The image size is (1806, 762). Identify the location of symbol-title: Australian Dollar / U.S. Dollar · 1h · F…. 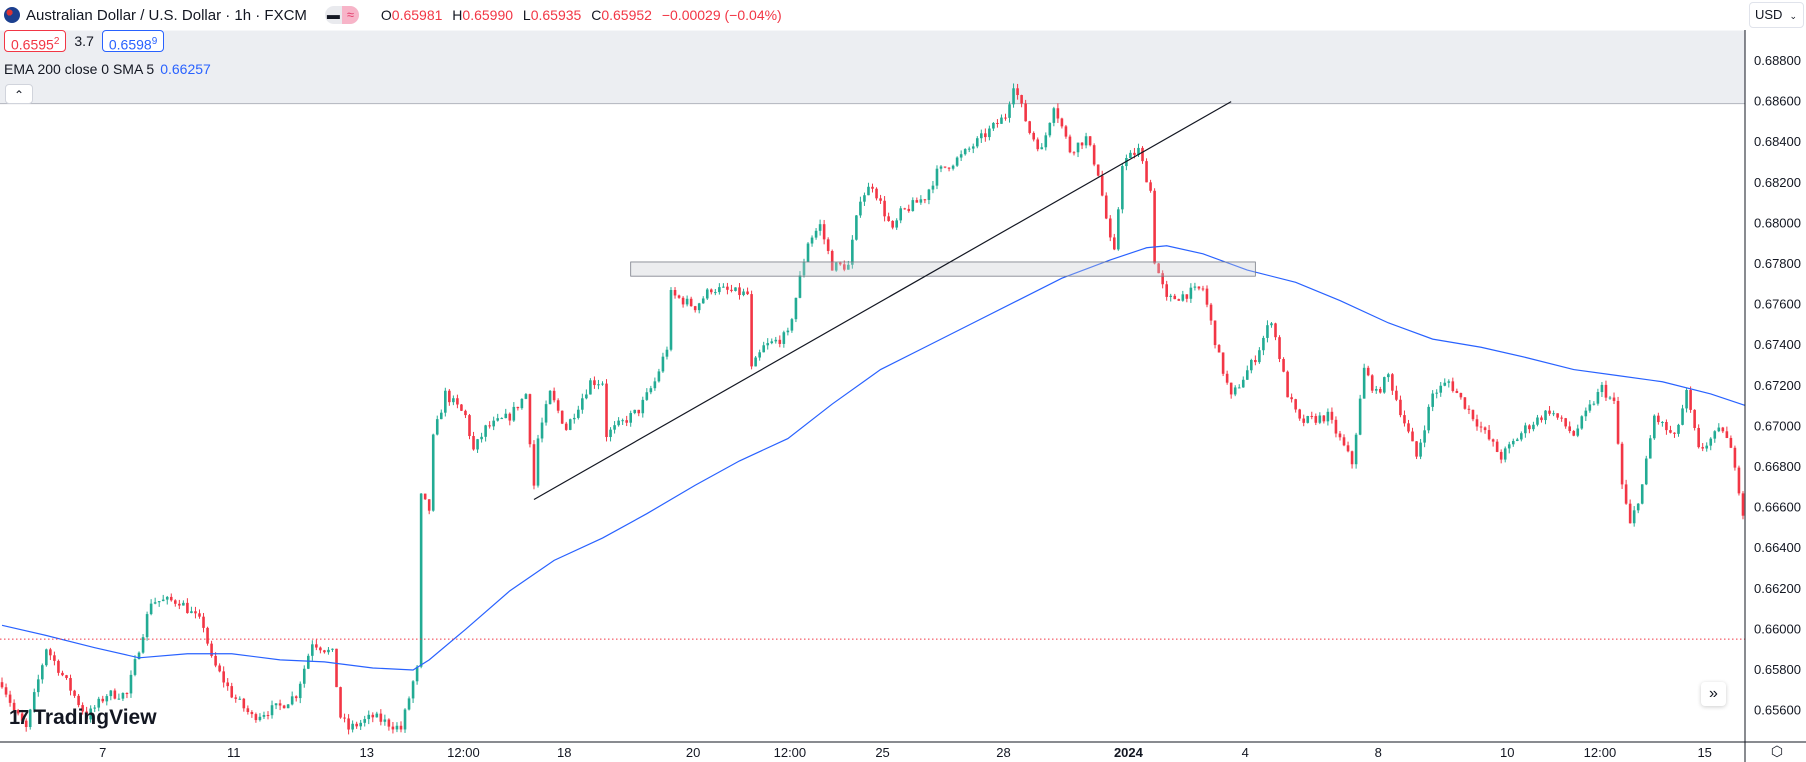
(166, 15).